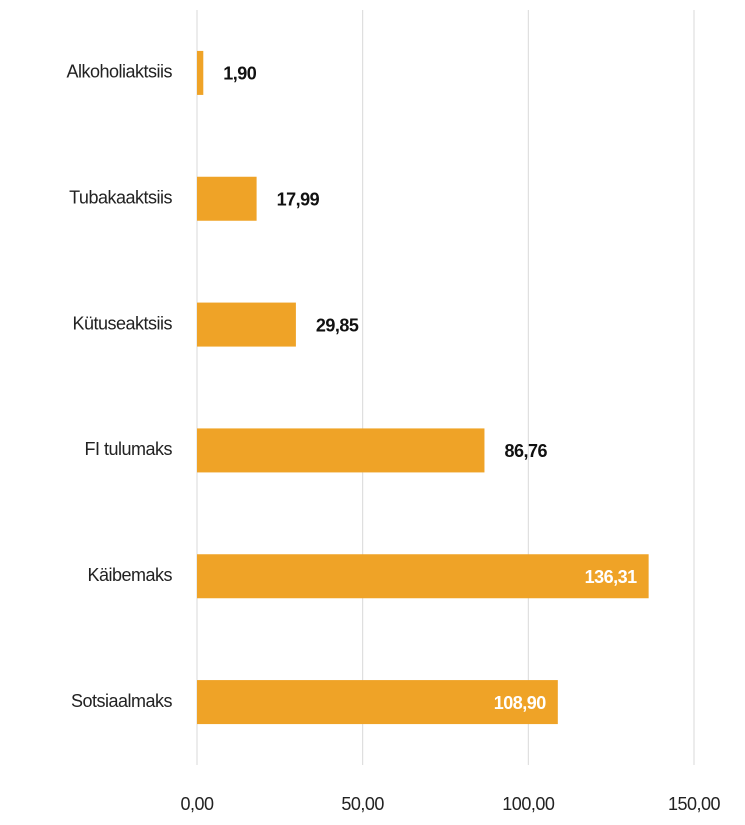  I want to click on value-label: 29,85, so click(337, 325).